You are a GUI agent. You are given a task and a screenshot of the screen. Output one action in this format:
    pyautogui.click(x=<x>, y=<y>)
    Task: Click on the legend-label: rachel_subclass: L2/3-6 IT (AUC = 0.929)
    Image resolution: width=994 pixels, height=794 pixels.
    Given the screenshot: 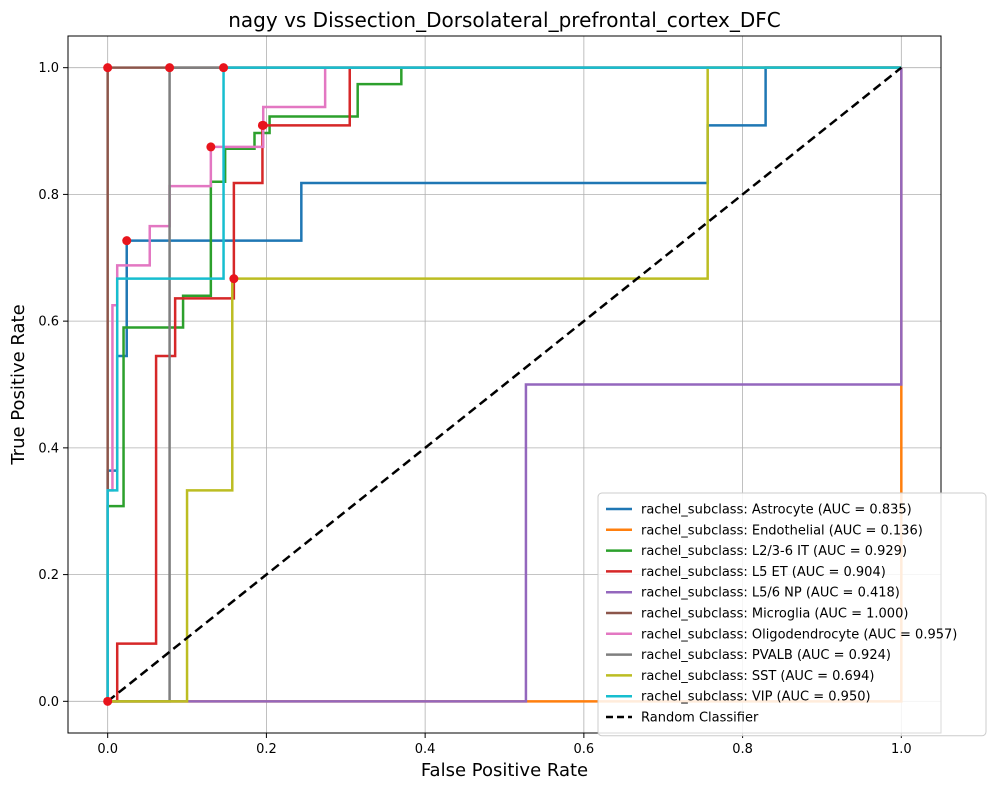 What is the action you would take?
    pyautogui.click(x=774, y=551)
    